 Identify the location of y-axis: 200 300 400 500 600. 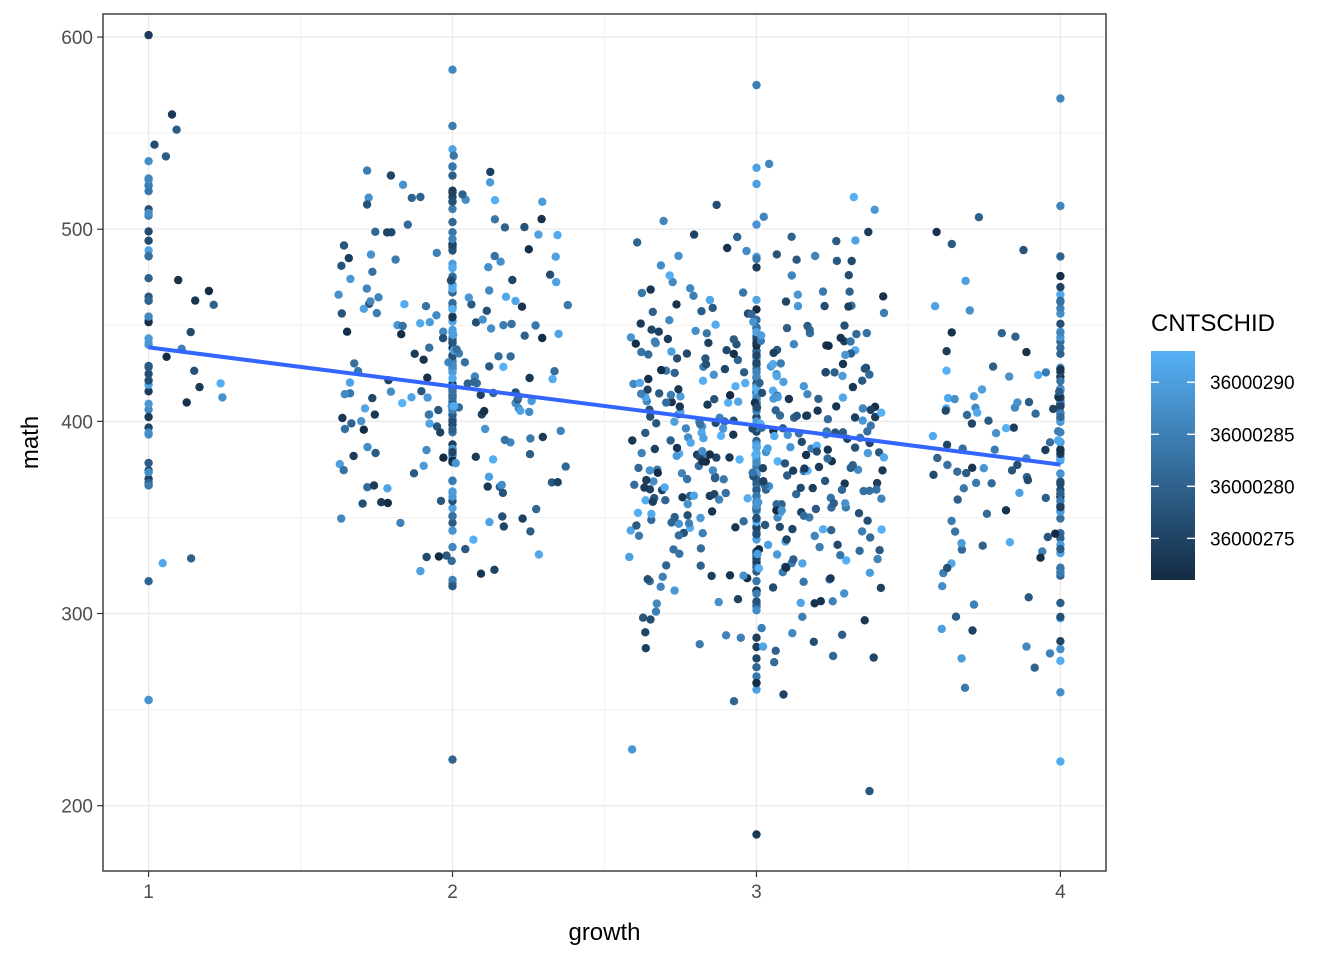
(82, 423).